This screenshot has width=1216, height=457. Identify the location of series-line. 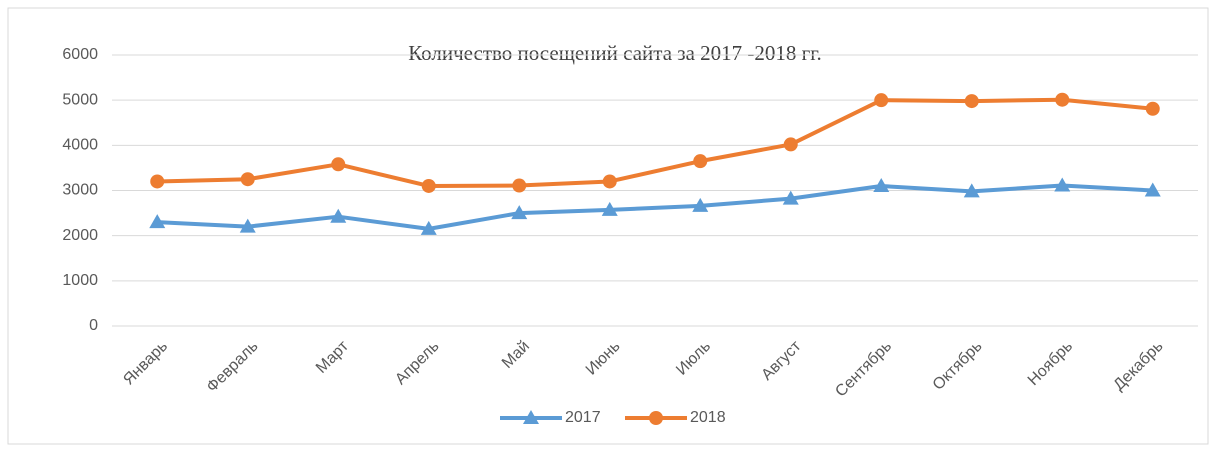
(655, 207).